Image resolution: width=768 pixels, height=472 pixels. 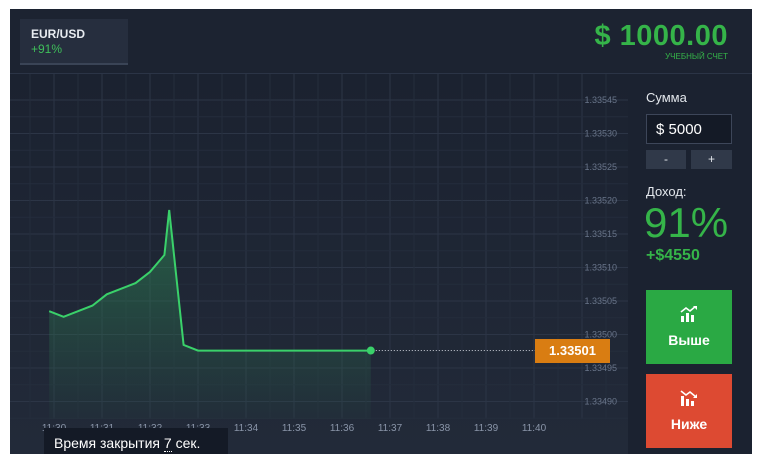 What do you see at coordinates (696, 56) in the screenshot?
I see `account-type-label: УЧЕБНЫЙ СЧЕТ` at bounding box center [696, 56].